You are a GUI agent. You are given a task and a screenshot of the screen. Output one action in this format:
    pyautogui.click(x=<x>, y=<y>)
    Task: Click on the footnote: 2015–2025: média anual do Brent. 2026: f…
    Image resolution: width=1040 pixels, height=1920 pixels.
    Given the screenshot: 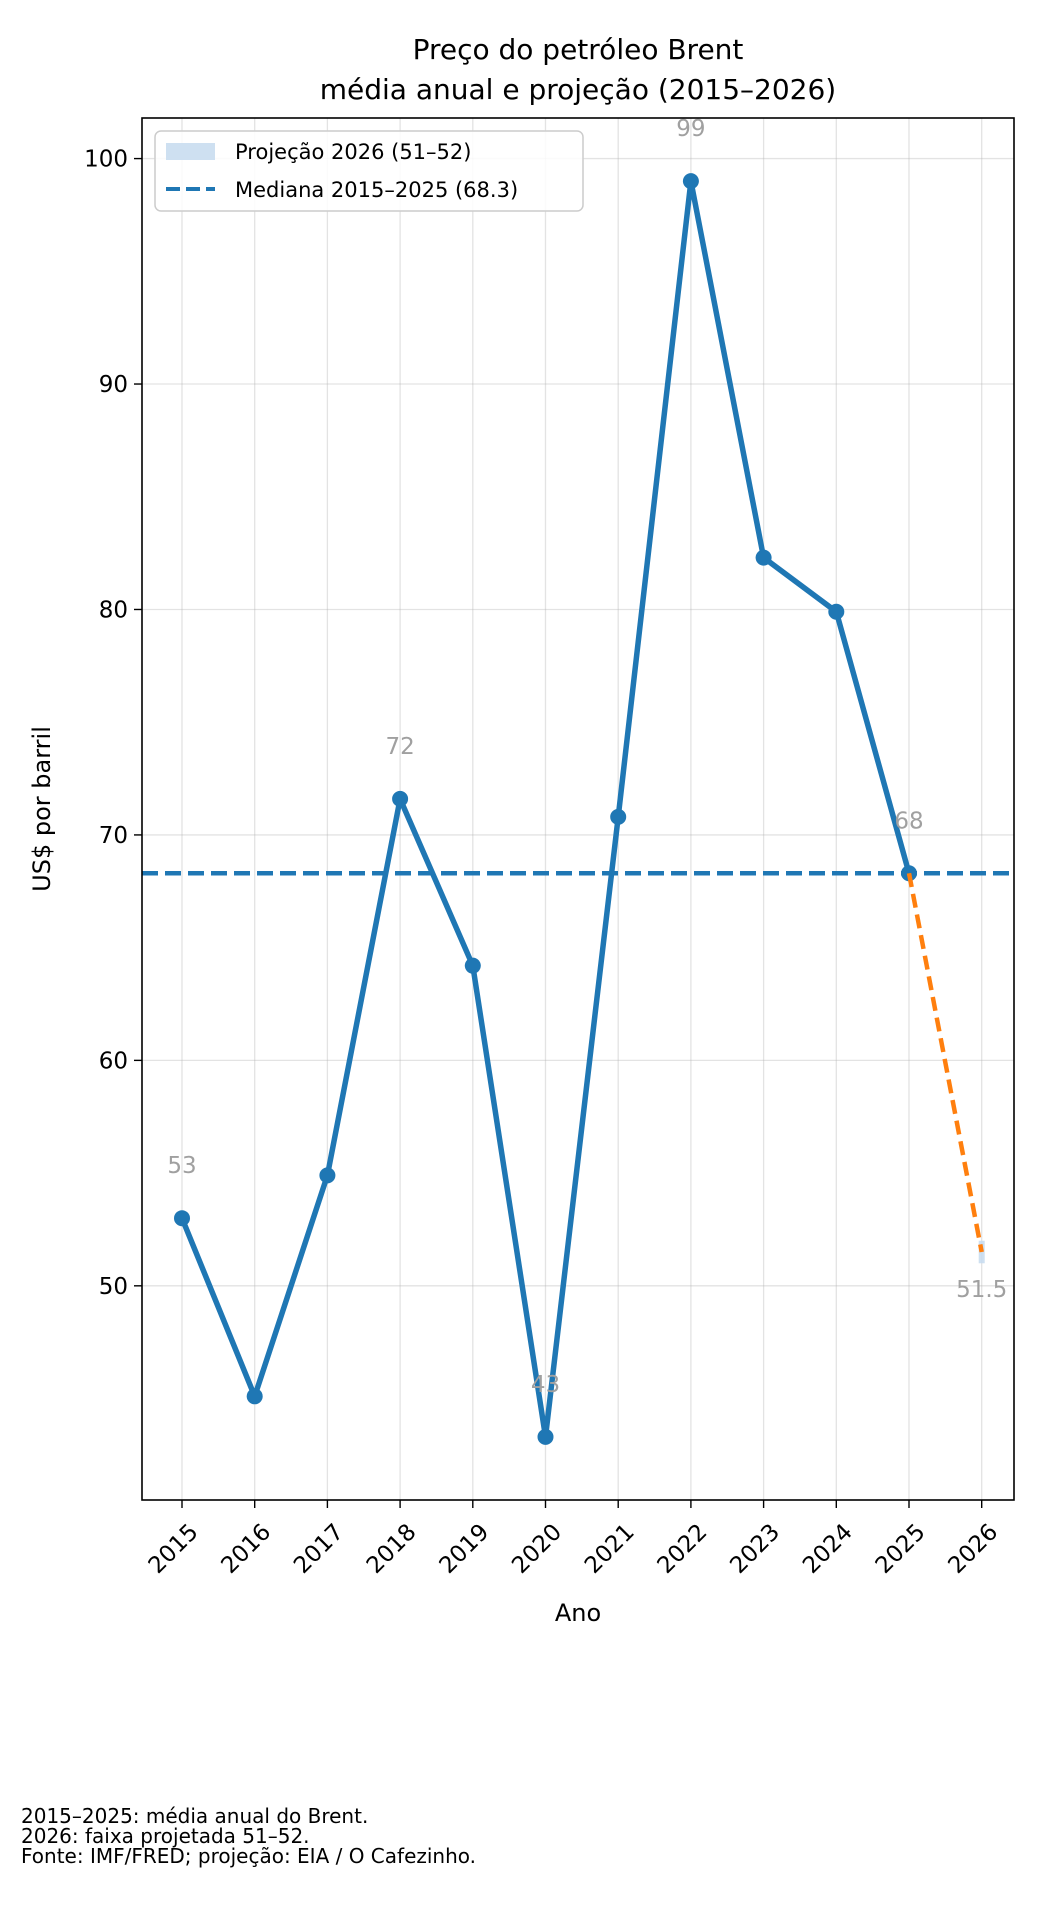 What is the action you would take?
    pyautogui.click(x=248, y=1836)
    